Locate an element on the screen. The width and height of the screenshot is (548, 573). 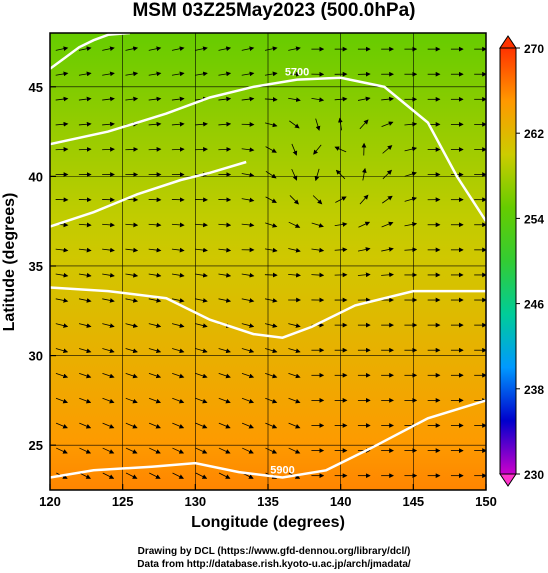
chart-title: MSM 03Z25May2023 (500.0hPa) is located at coordinates (274, 10).